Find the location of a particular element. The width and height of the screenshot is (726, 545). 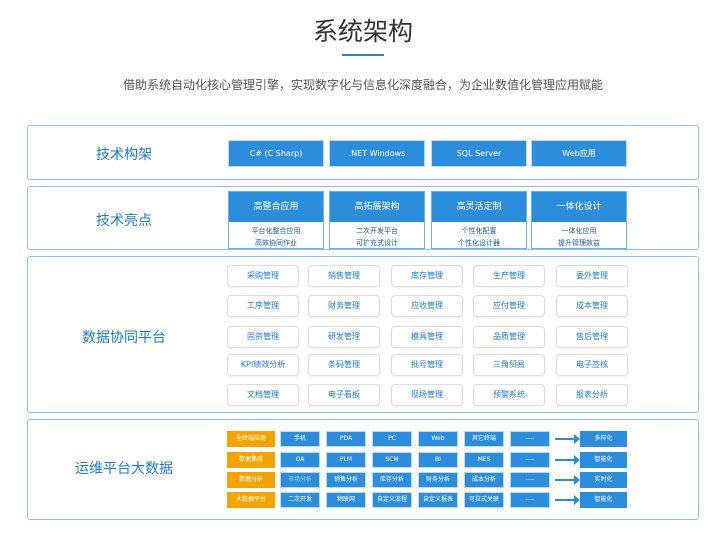

tech-item: Web应用 is located at coordinates (579, 153).